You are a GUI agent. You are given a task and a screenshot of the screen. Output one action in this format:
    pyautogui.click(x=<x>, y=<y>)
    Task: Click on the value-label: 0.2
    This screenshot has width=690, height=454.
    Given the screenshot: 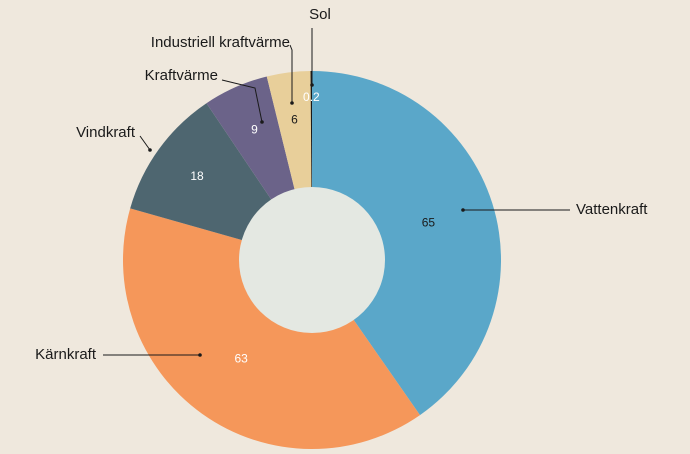 What is the action you would take?
    pyautogui.click(x=311, y=97)
    